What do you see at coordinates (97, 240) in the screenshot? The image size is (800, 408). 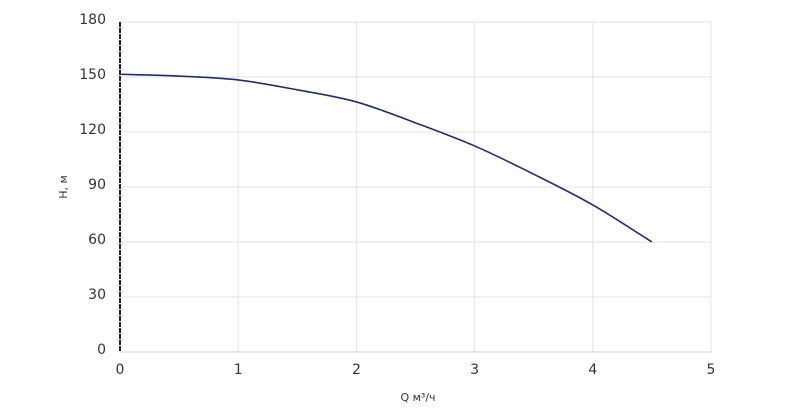 I see `y-tick-label: 60` at bounding box center [97, 240].